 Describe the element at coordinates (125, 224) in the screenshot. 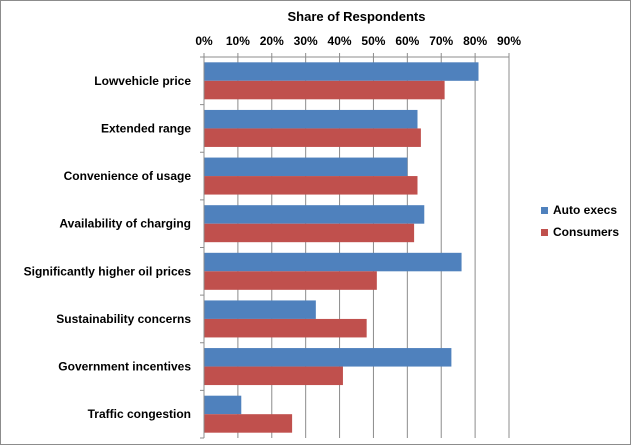

I see `category-label: Availability of charging` at that location.